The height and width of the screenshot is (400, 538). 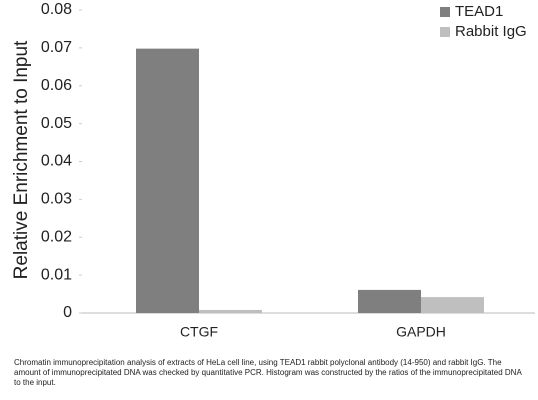 What do you see at coordinates (56, 9) in the screenshot?
I see `y-tick-label: 0.08` at bounding box center [56, 9].